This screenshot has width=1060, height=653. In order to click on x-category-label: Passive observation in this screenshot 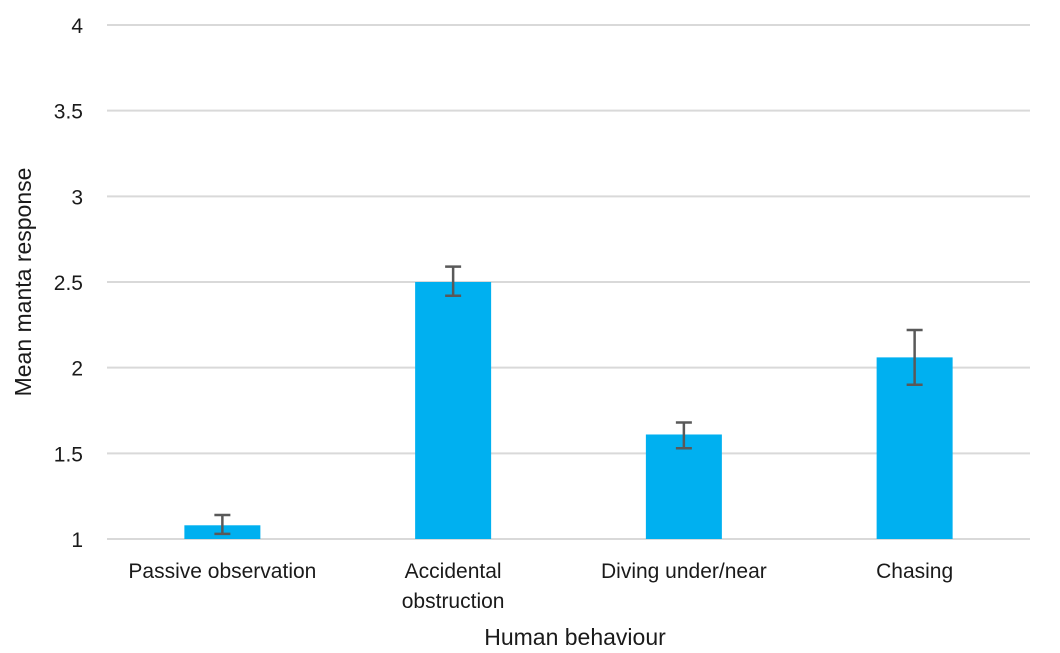, I will do `click(222, 571)`.